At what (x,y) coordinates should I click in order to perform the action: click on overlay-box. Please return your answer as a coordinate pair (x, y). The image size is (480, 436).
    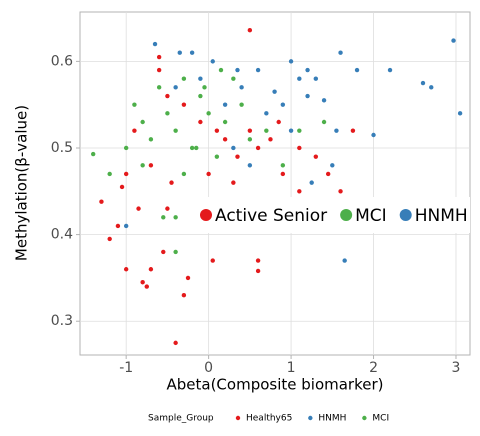
    Looking at the image, I should click on (328, 215).